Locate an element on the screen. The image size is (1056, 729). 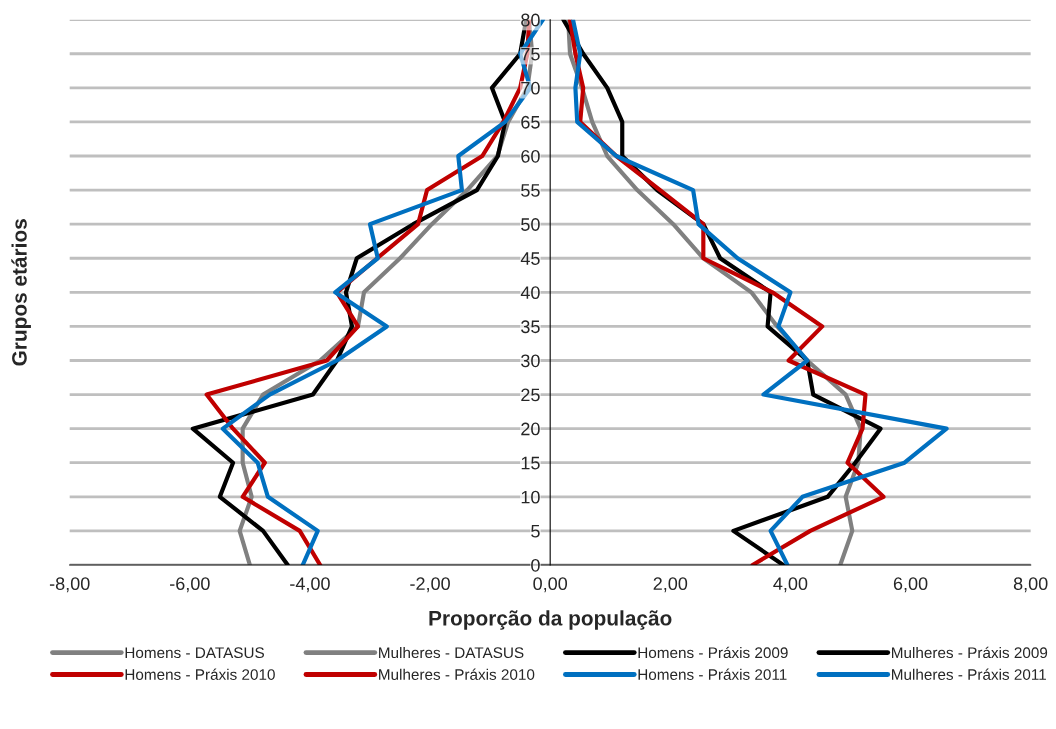
y-tick-label: 50 is located at coordinates (530, 224).